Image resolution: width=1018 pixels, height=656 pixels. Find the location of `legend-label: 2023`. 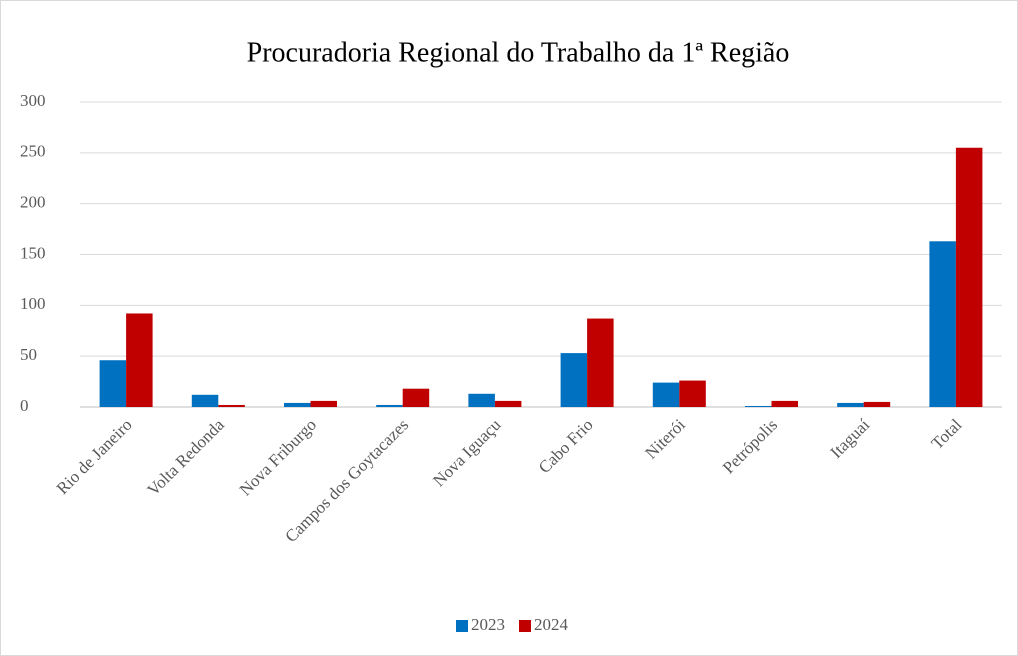

legend-label: 2023 is located at coordinates (488, 624).